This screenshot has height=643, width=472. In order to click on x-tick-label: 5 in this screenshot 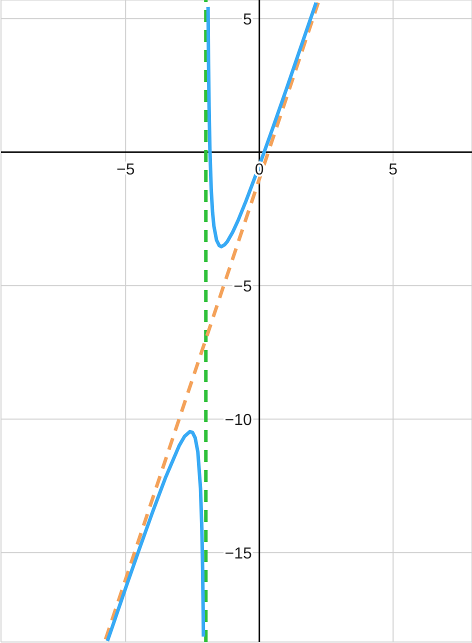, I will do `click(393, 169)`.